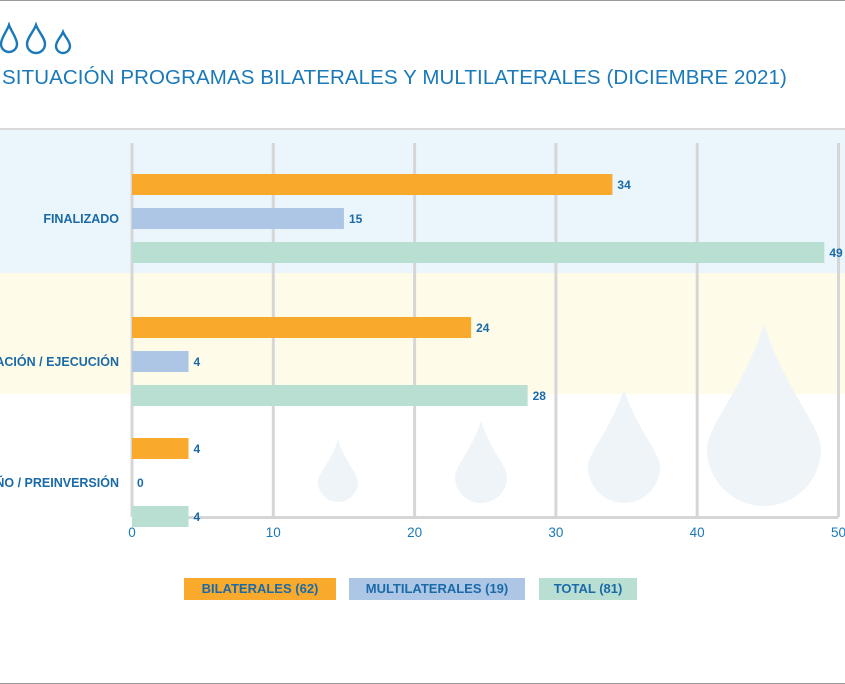  Describe the element at coordinates (540, 396) in the screenshot. I see `data-label-total: 28` at that location.